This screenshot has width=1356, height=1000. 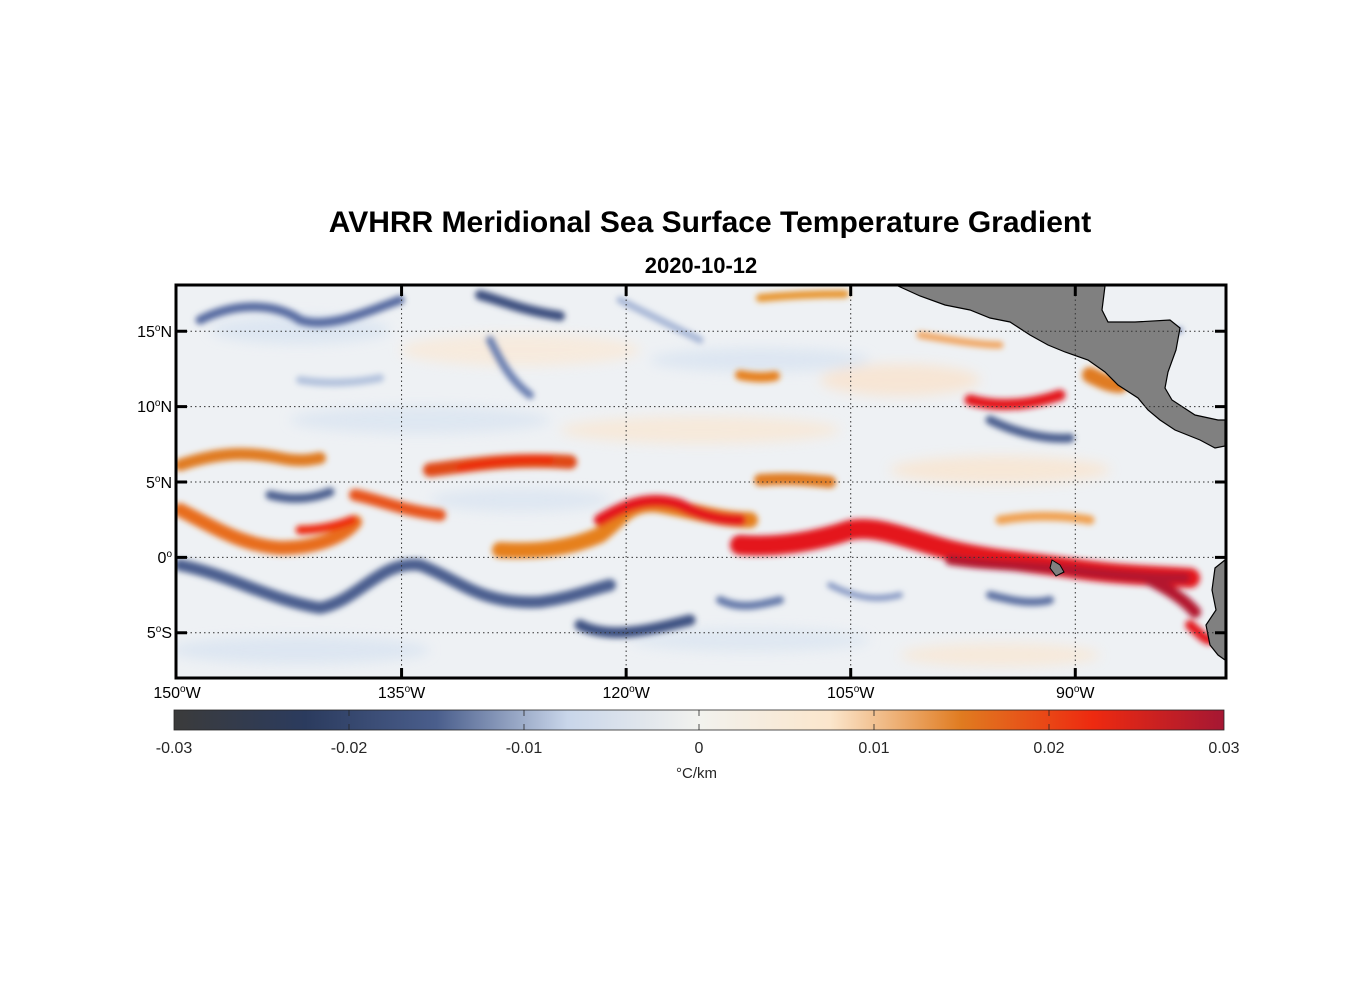 I want to click on colorbar-ticks, so click(x=699, y=720).